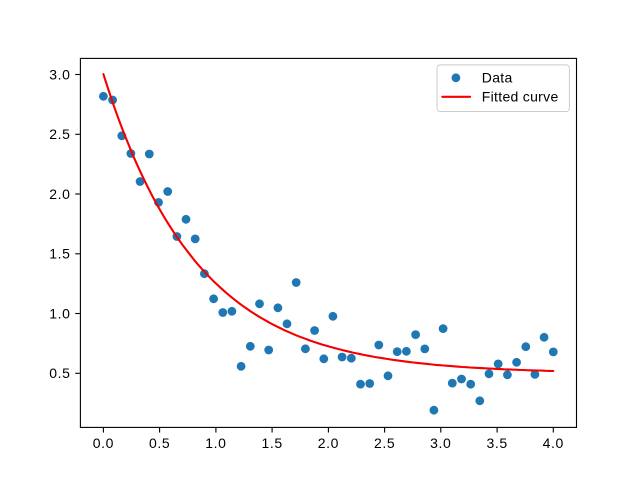  What do you see at coordinates (103, 443) in the screenshot?
I see `svg-text: 0.0` at bounding box center [103, 443].